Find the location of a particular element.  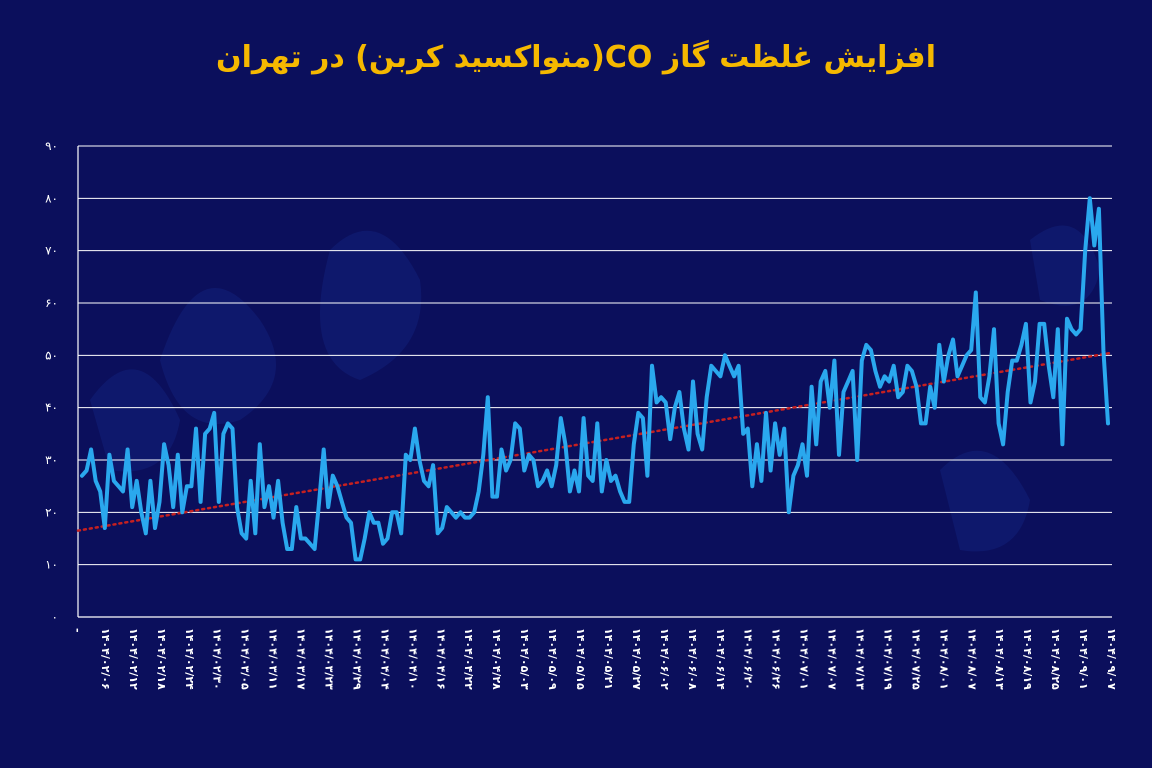

x-tick-label: ۱۴۰۴/۰۶/۲۰ is located at coordinates (748, 659).